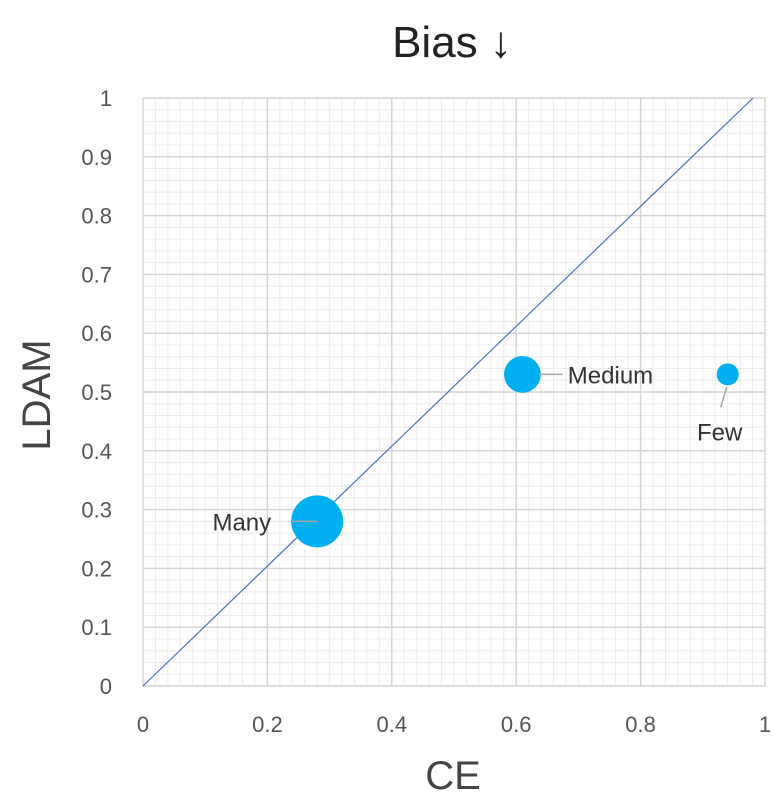 The height and width of the screenshot is (807, 773). What do you see at coordinates (96, 451) in the screenshot?
I see `y-tick-label: 0.4` at bounding box center [96, 451].